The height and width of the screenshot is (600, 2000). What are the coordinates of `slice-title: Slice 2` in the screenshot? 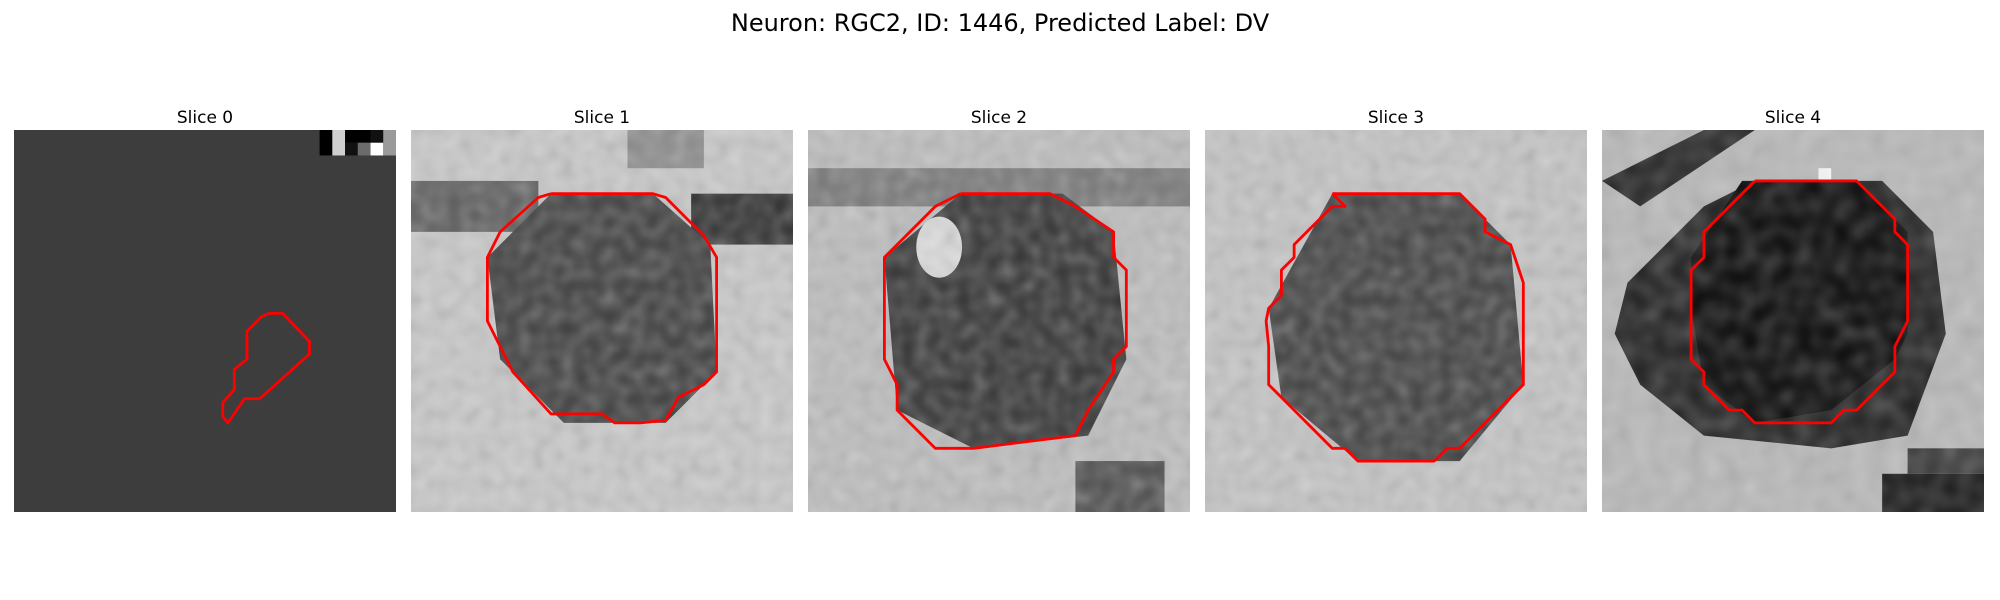 It's located at (999, 118).